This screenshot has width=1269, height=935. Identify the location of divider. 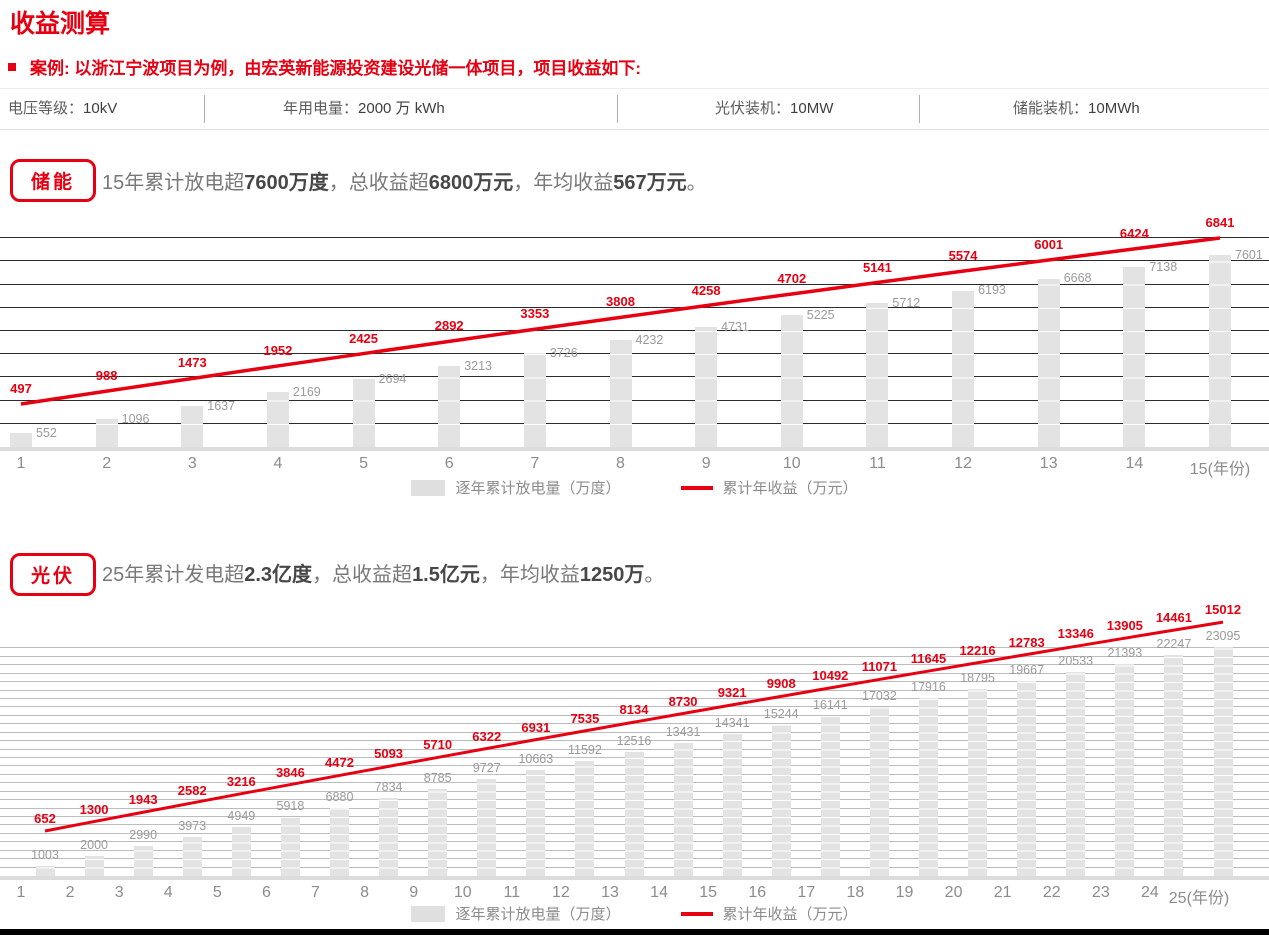
(919, 109).